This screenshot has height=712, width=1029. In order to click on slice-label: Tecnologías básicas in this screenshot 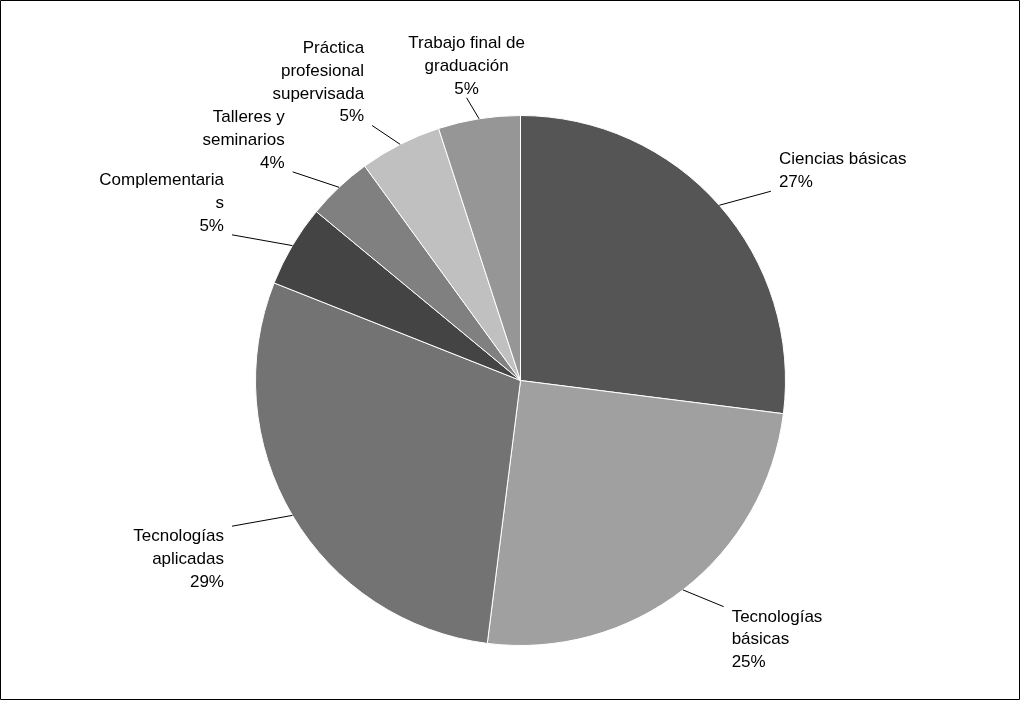, I will do `click(777, 627)`.